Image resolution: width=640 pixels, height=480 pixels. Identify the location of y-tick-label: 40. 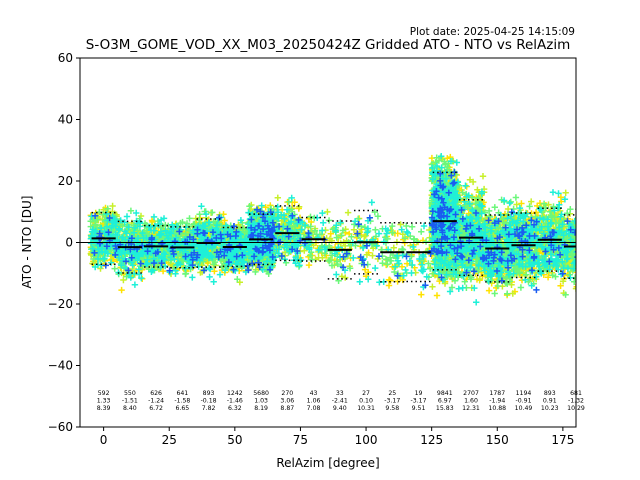
(65, 120).